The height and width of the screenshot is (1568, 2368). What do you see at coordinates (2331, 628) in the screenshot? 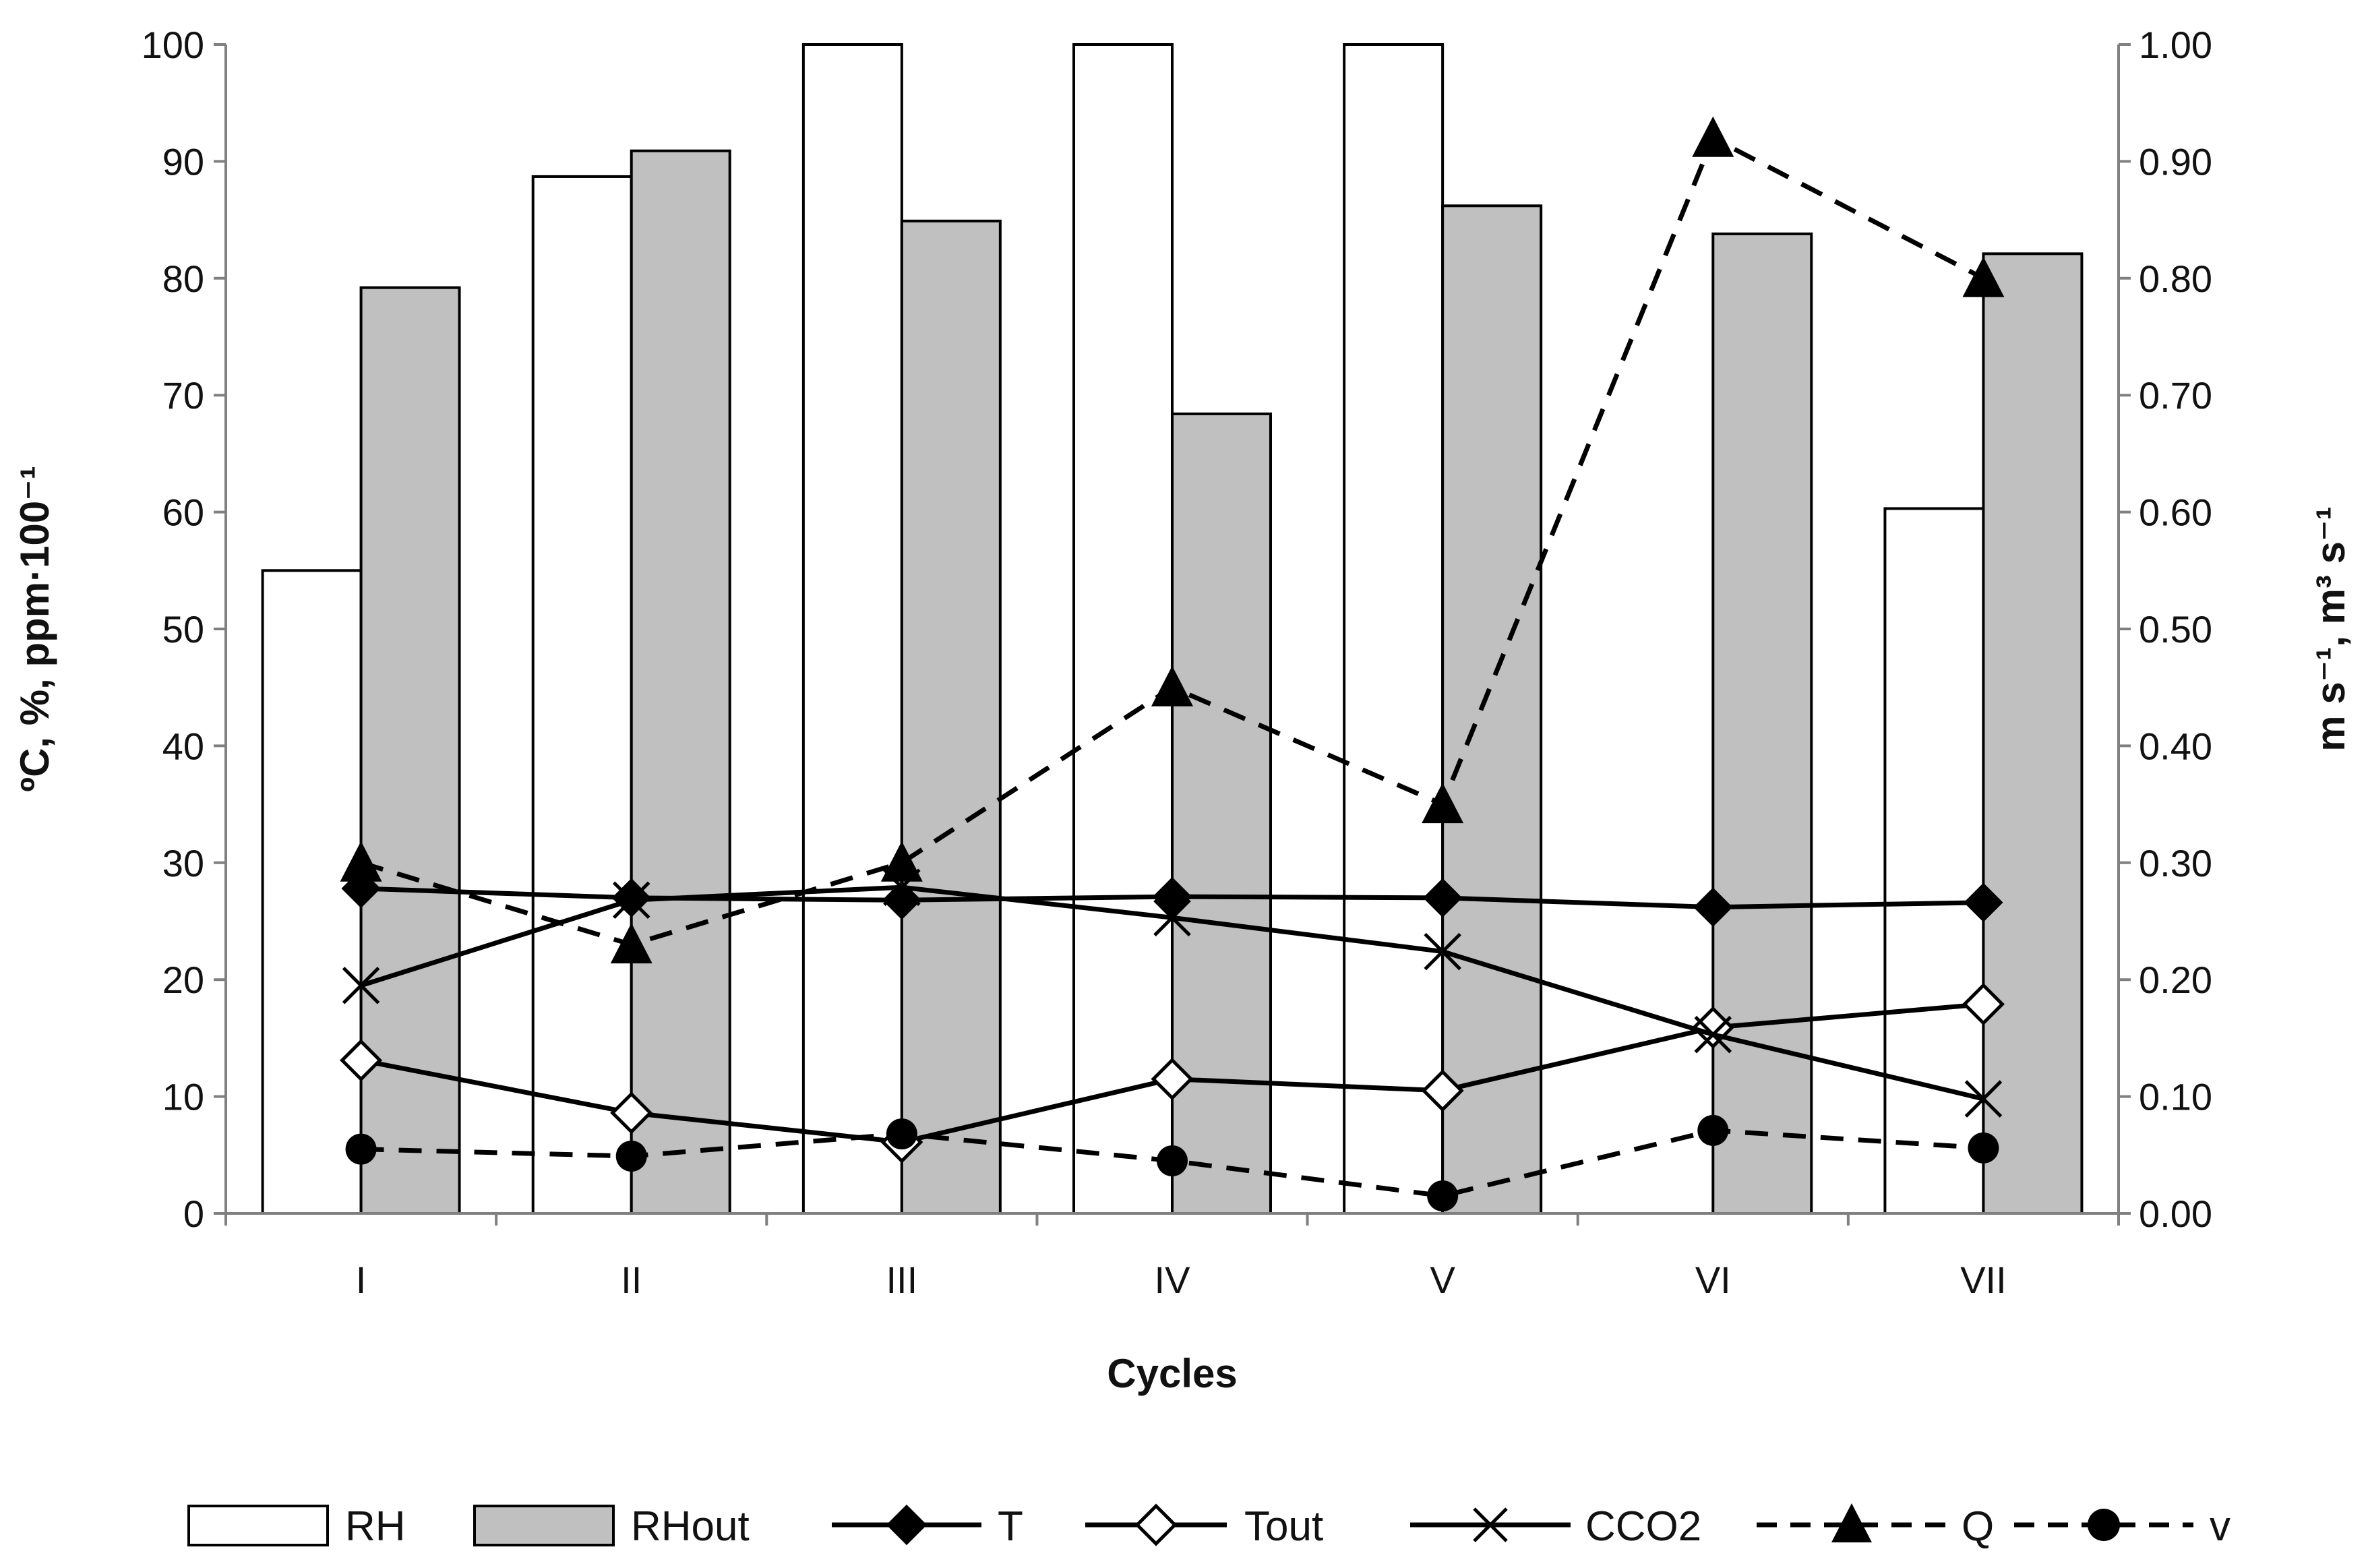
I see `y-axis-right-title: m s⁻¹, m³ s⁻¹` at bounding box center [2331, 628].